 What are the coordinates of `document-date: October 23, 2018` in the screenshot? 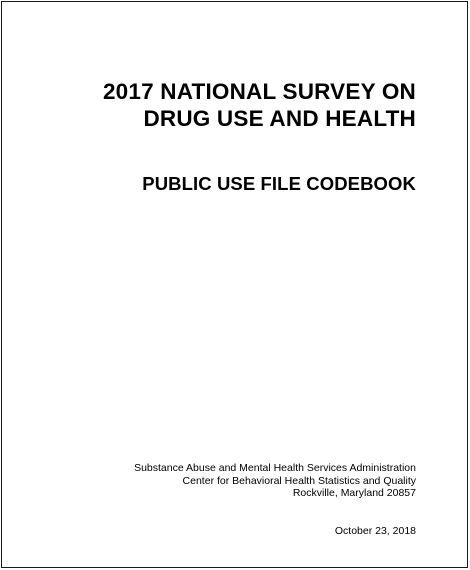 It's located at (375, 531).